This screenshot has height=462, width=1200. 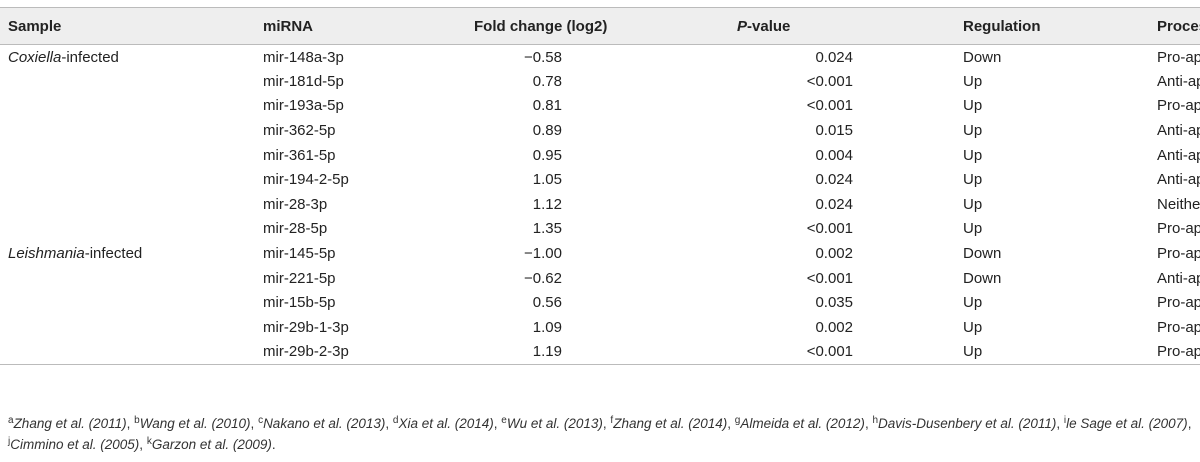 I want to click on footnote-reference: Zhang et al. (2014), so click(x=670, y=423).